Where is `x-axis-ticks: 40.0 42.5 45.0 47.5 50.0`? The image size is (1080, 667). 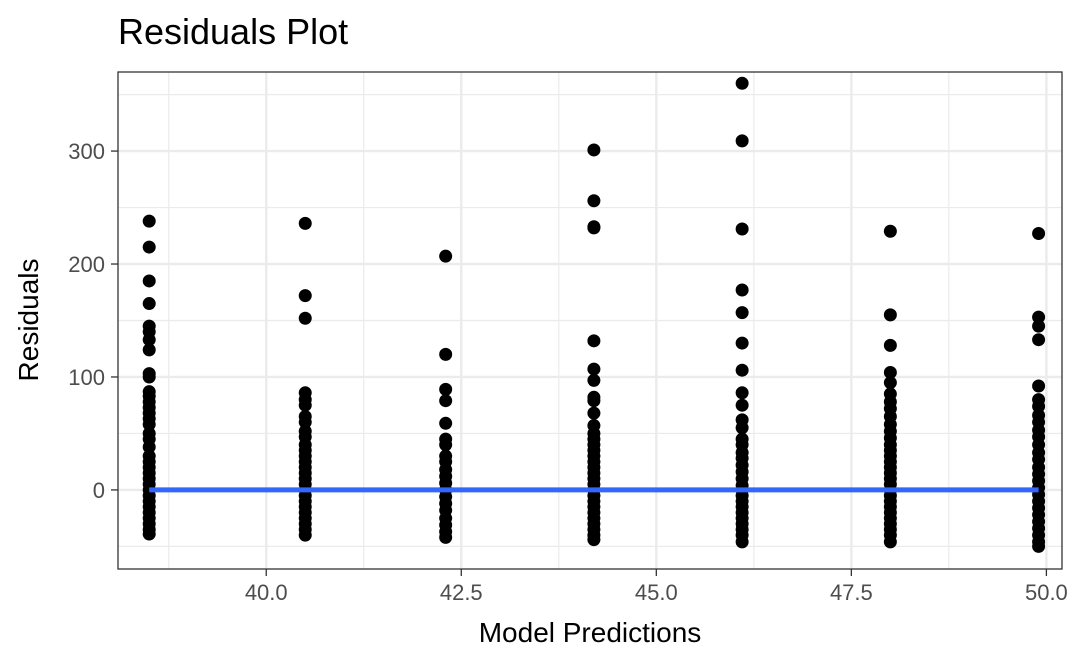
x-axis-ticks: 40.0 42.5 45.0 47.5 50.0 is located at coordinates (656, 587).